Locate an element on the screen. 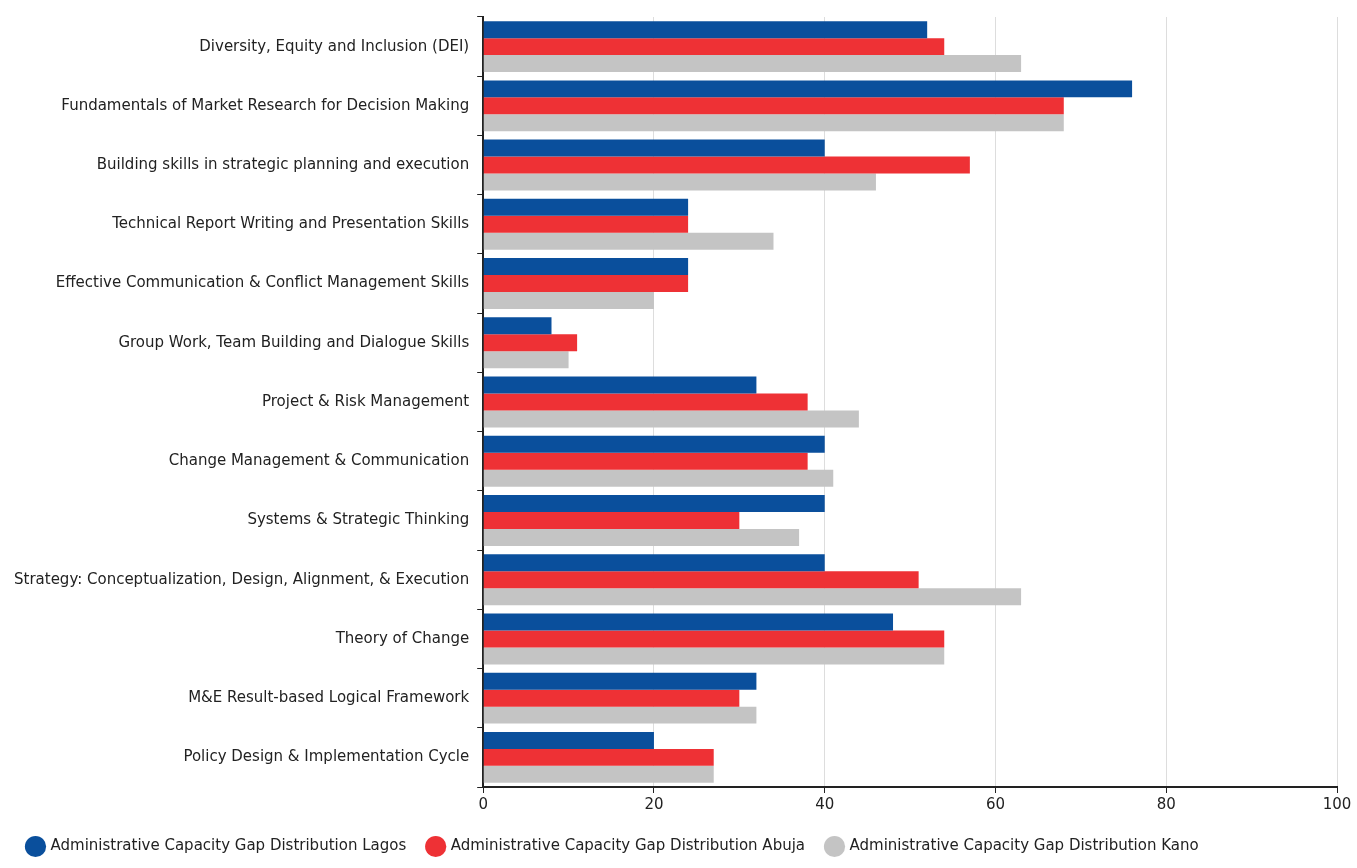 This screenshot has width=1357, height=868. y-tick-label: Group Work, Team Building and Dialogue Skills is located at coordinates (294, 341).